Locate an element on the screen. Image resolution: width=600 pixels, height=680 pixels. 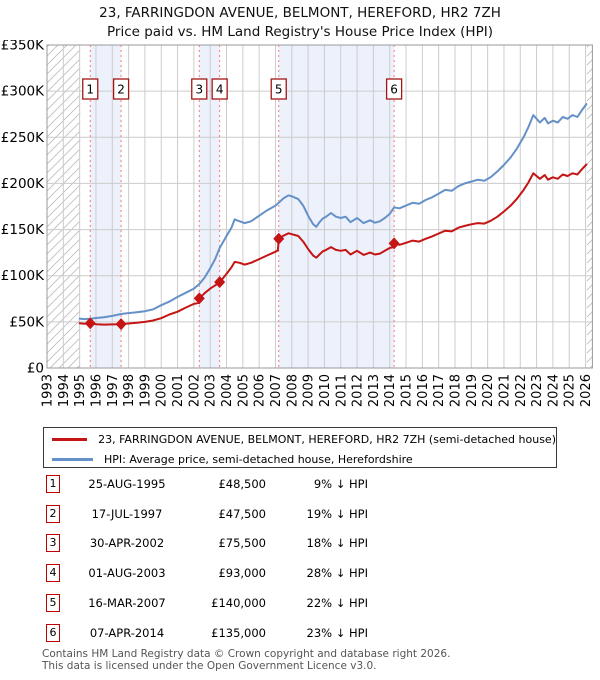
transaction-number-box: 6 is located at coordinates (53, 632).